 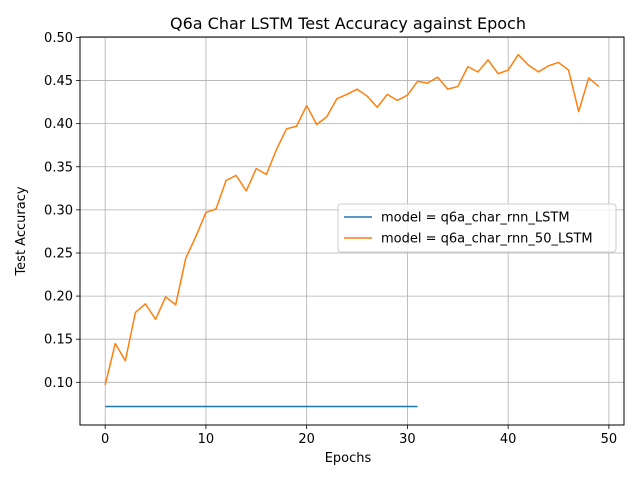 What do you see at coordinates (487, 239) in the screenshot?
I see `legend-entry-2: model = q6a_char_rnn_50_LSTM` at bounding box center [487, 239].